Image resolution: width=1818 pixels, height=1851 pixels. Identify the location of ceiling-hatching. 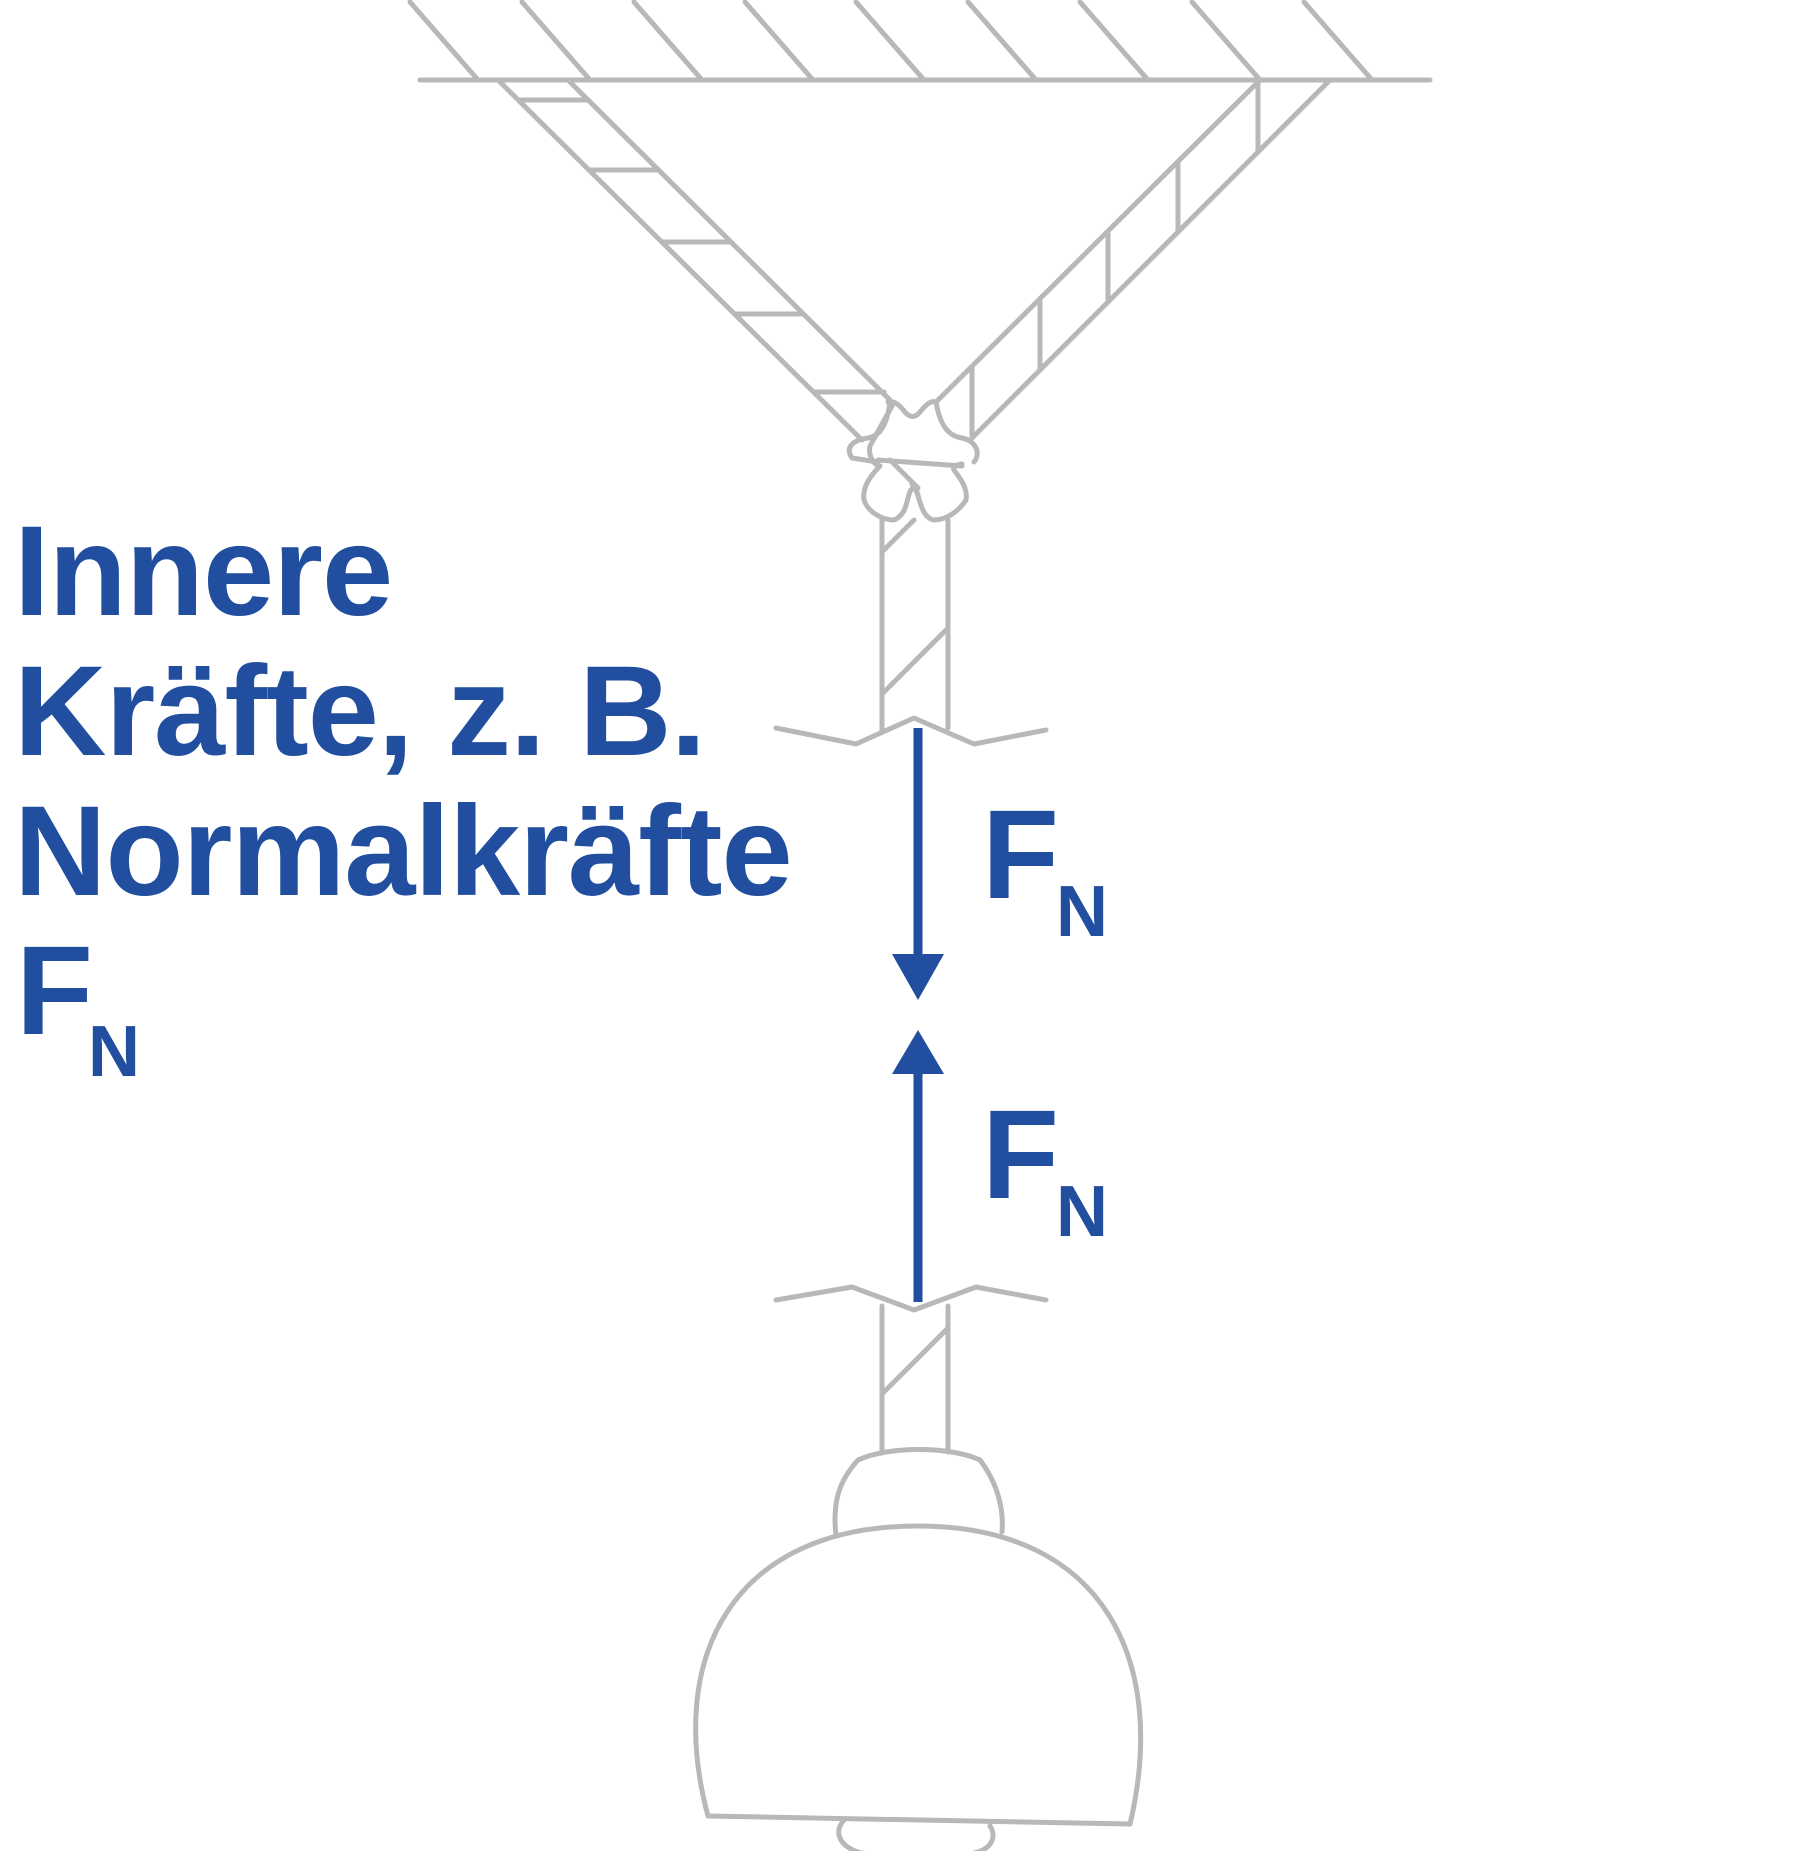
(891, 41).